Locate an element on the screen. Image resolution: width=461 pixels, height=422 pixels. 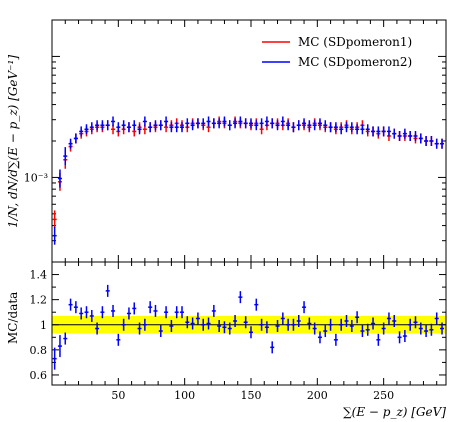
ratio-x-tick-label: 200 is located at coordinates (317, 395).